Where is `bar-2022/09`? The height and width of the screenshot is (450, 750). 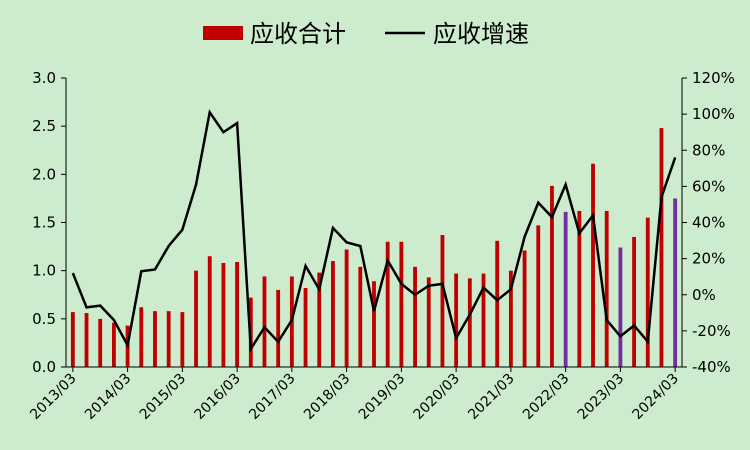 bar-2022/09 is located at coordinates (593, 265).